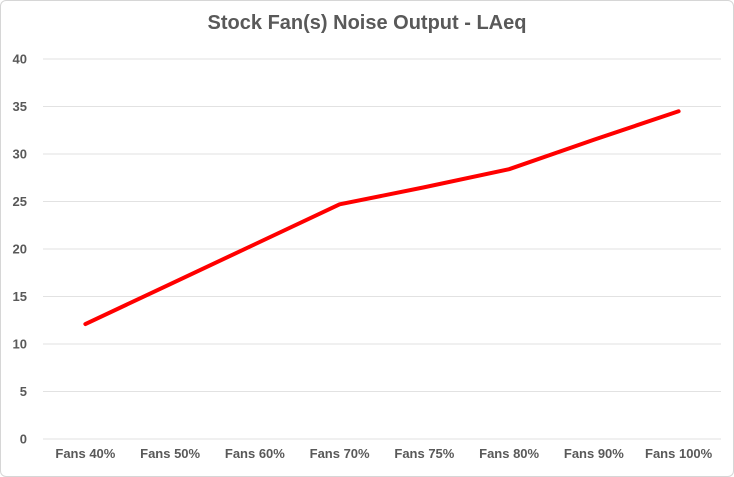 This screenshot has width=734, height=477. I want to click on x-axis-category-label: Fans 50%, so click(170, 453).